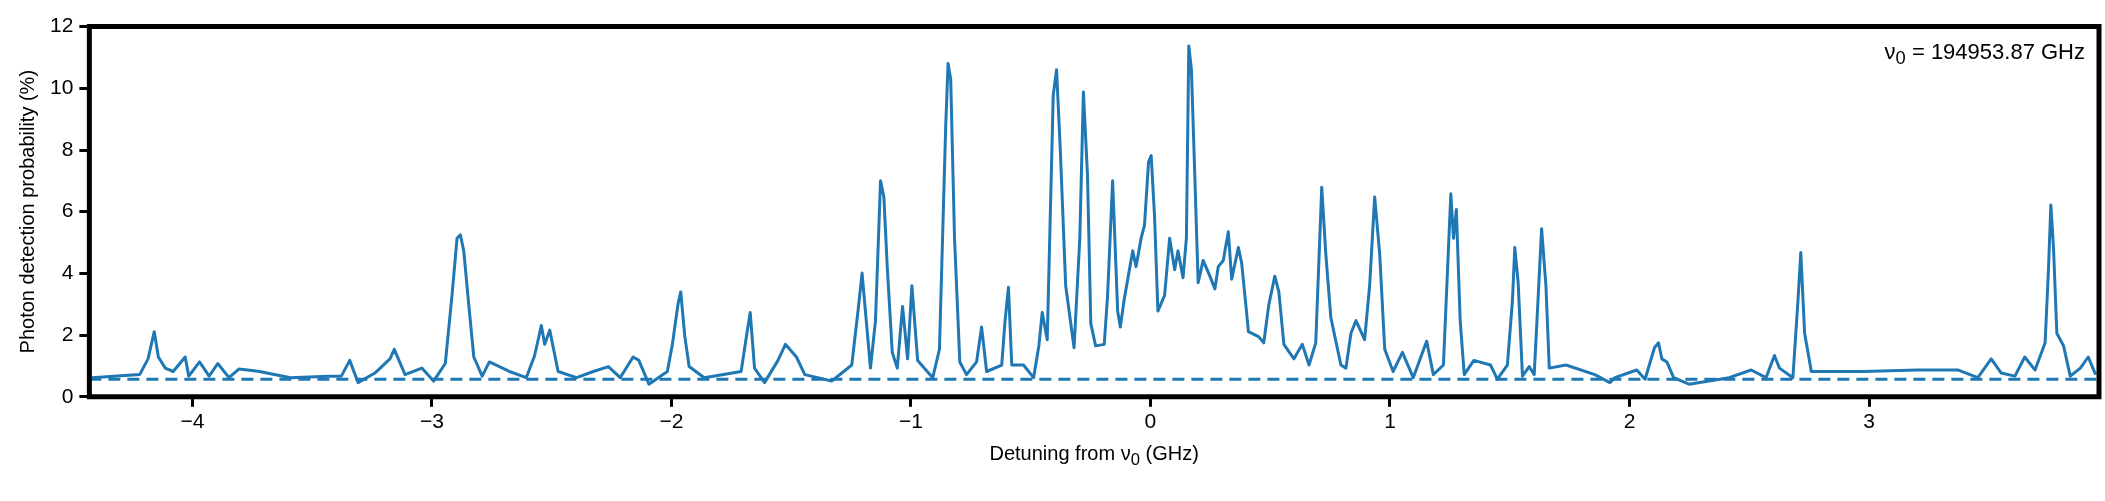 The height and width of the screenshot is (501, 2105). Describe the element at coordinates (192, 421) in the screenshot. I see `x-tick-label: −4` at that location.